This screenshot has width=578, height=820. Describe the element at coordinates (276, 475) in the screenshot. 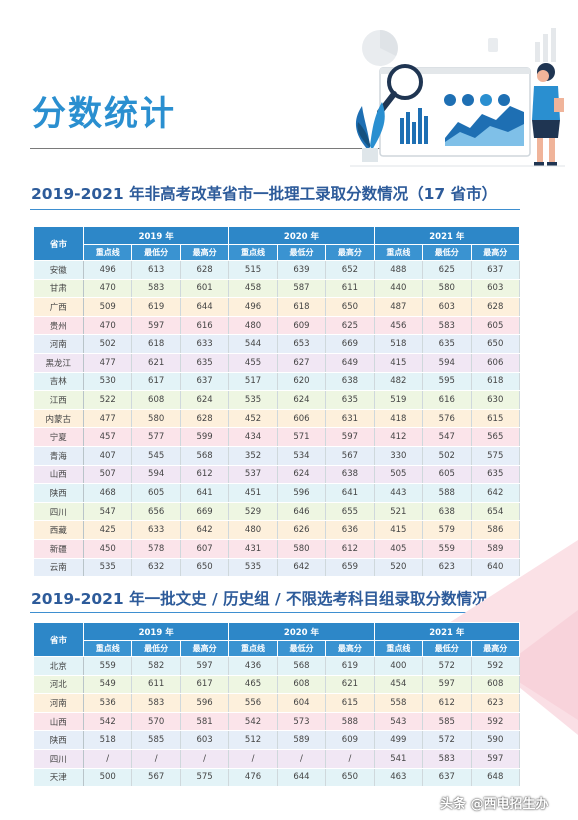

I see `table-row: 山西 507 594 612 537 624 638 505 605 635` at that location.